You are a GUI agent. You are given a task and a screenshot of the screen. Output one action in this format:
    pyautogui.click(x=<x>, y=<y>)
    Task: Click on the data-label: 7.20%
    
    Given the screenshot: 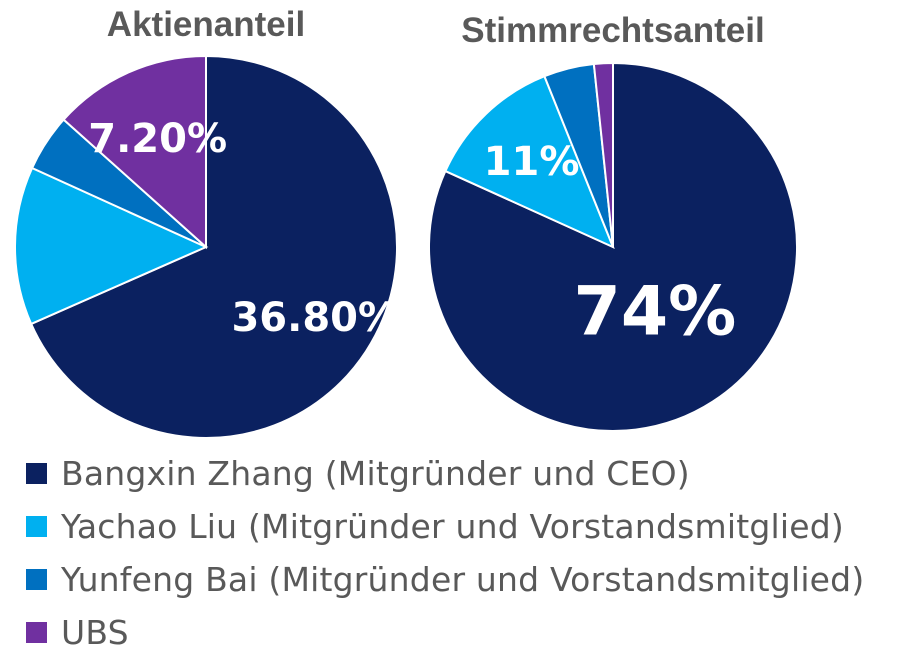 What is the action you would take?
    pyautogui.click(x=157, y=139)
    